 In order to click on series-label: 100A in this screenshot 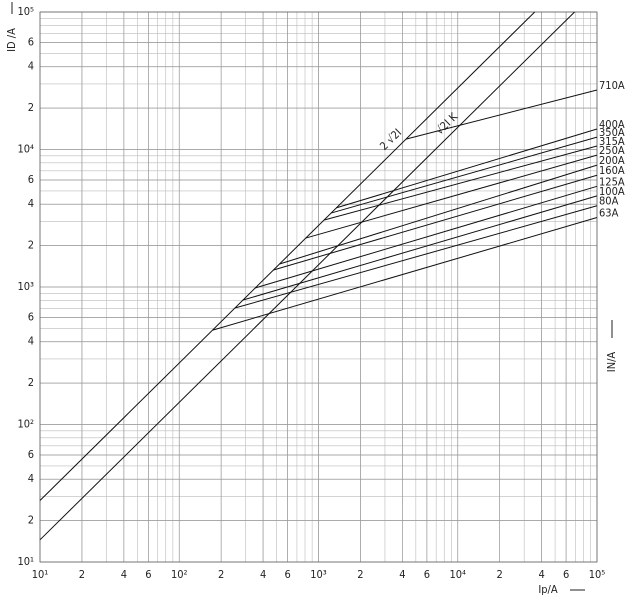, I will do `click(612, 191)`.